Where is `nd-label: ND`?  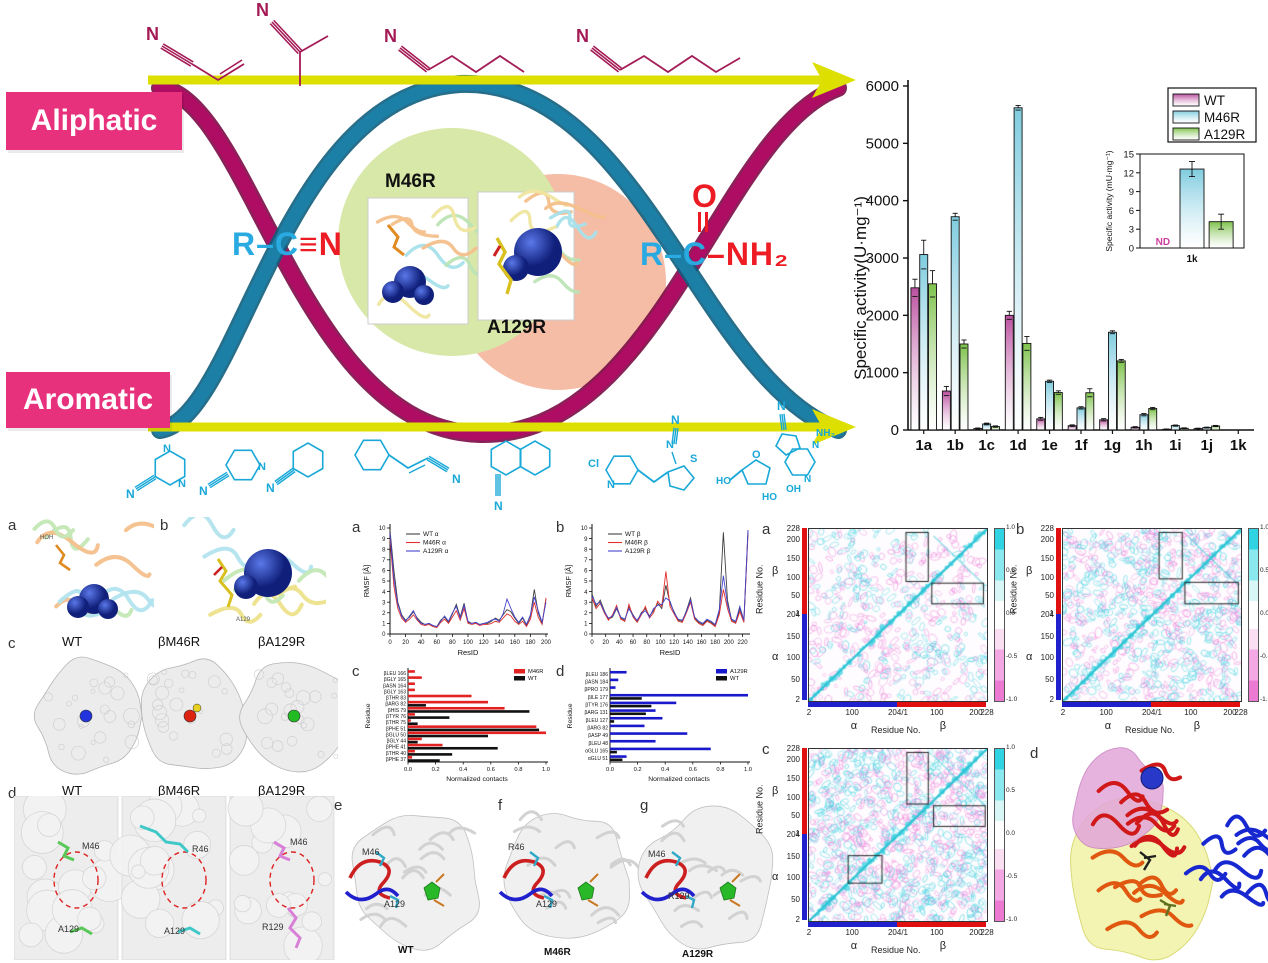 nd-label: ND is located at coordinates (1163, 242).